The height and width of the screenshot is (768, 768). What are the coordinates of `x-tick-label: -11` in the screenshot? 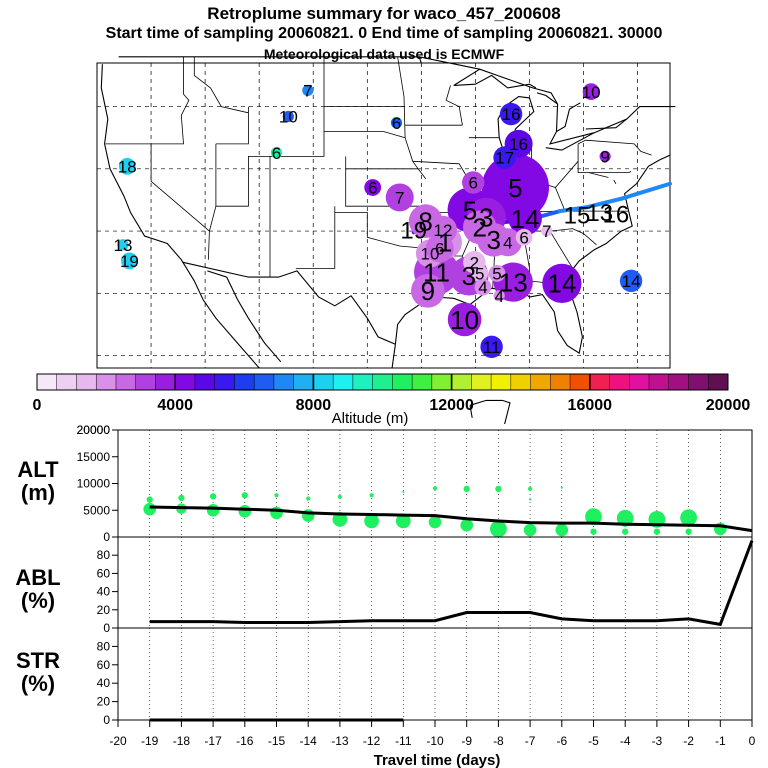 It's located at (403, 741).